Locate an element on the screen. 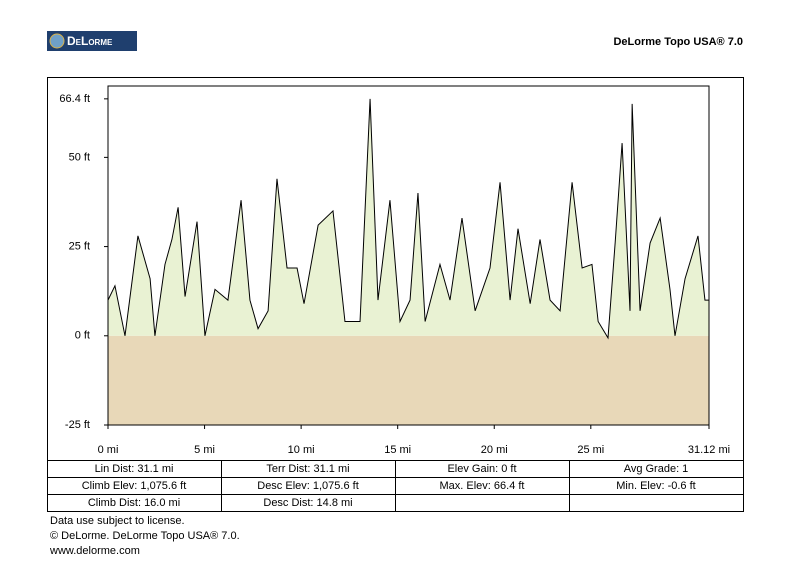 This screenshot has width=791, height=586. footer-line: © DeLorme. DeLorme Topo USA® 7.0. is located at coordinates (145, 536).